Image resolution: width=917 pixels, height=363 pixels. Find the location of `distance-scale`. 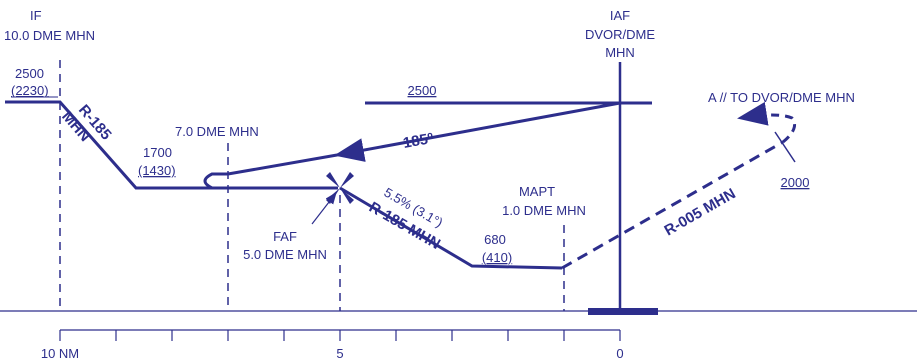

distance-scale is located at coordinates (340, 335).